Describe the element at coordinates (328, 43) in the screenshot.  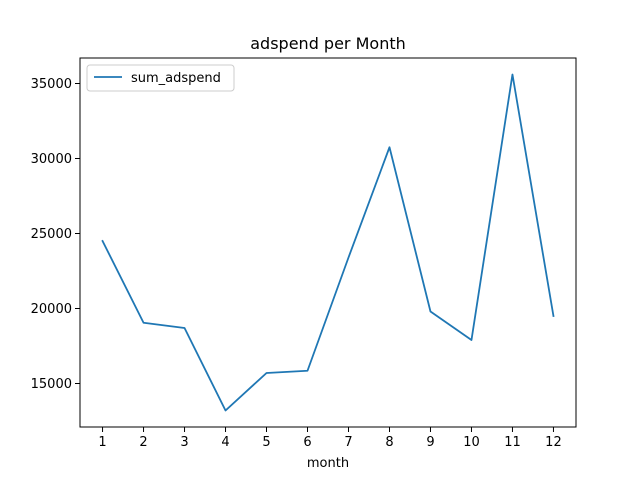
I see `chart-title: adspend per Month` at that location.